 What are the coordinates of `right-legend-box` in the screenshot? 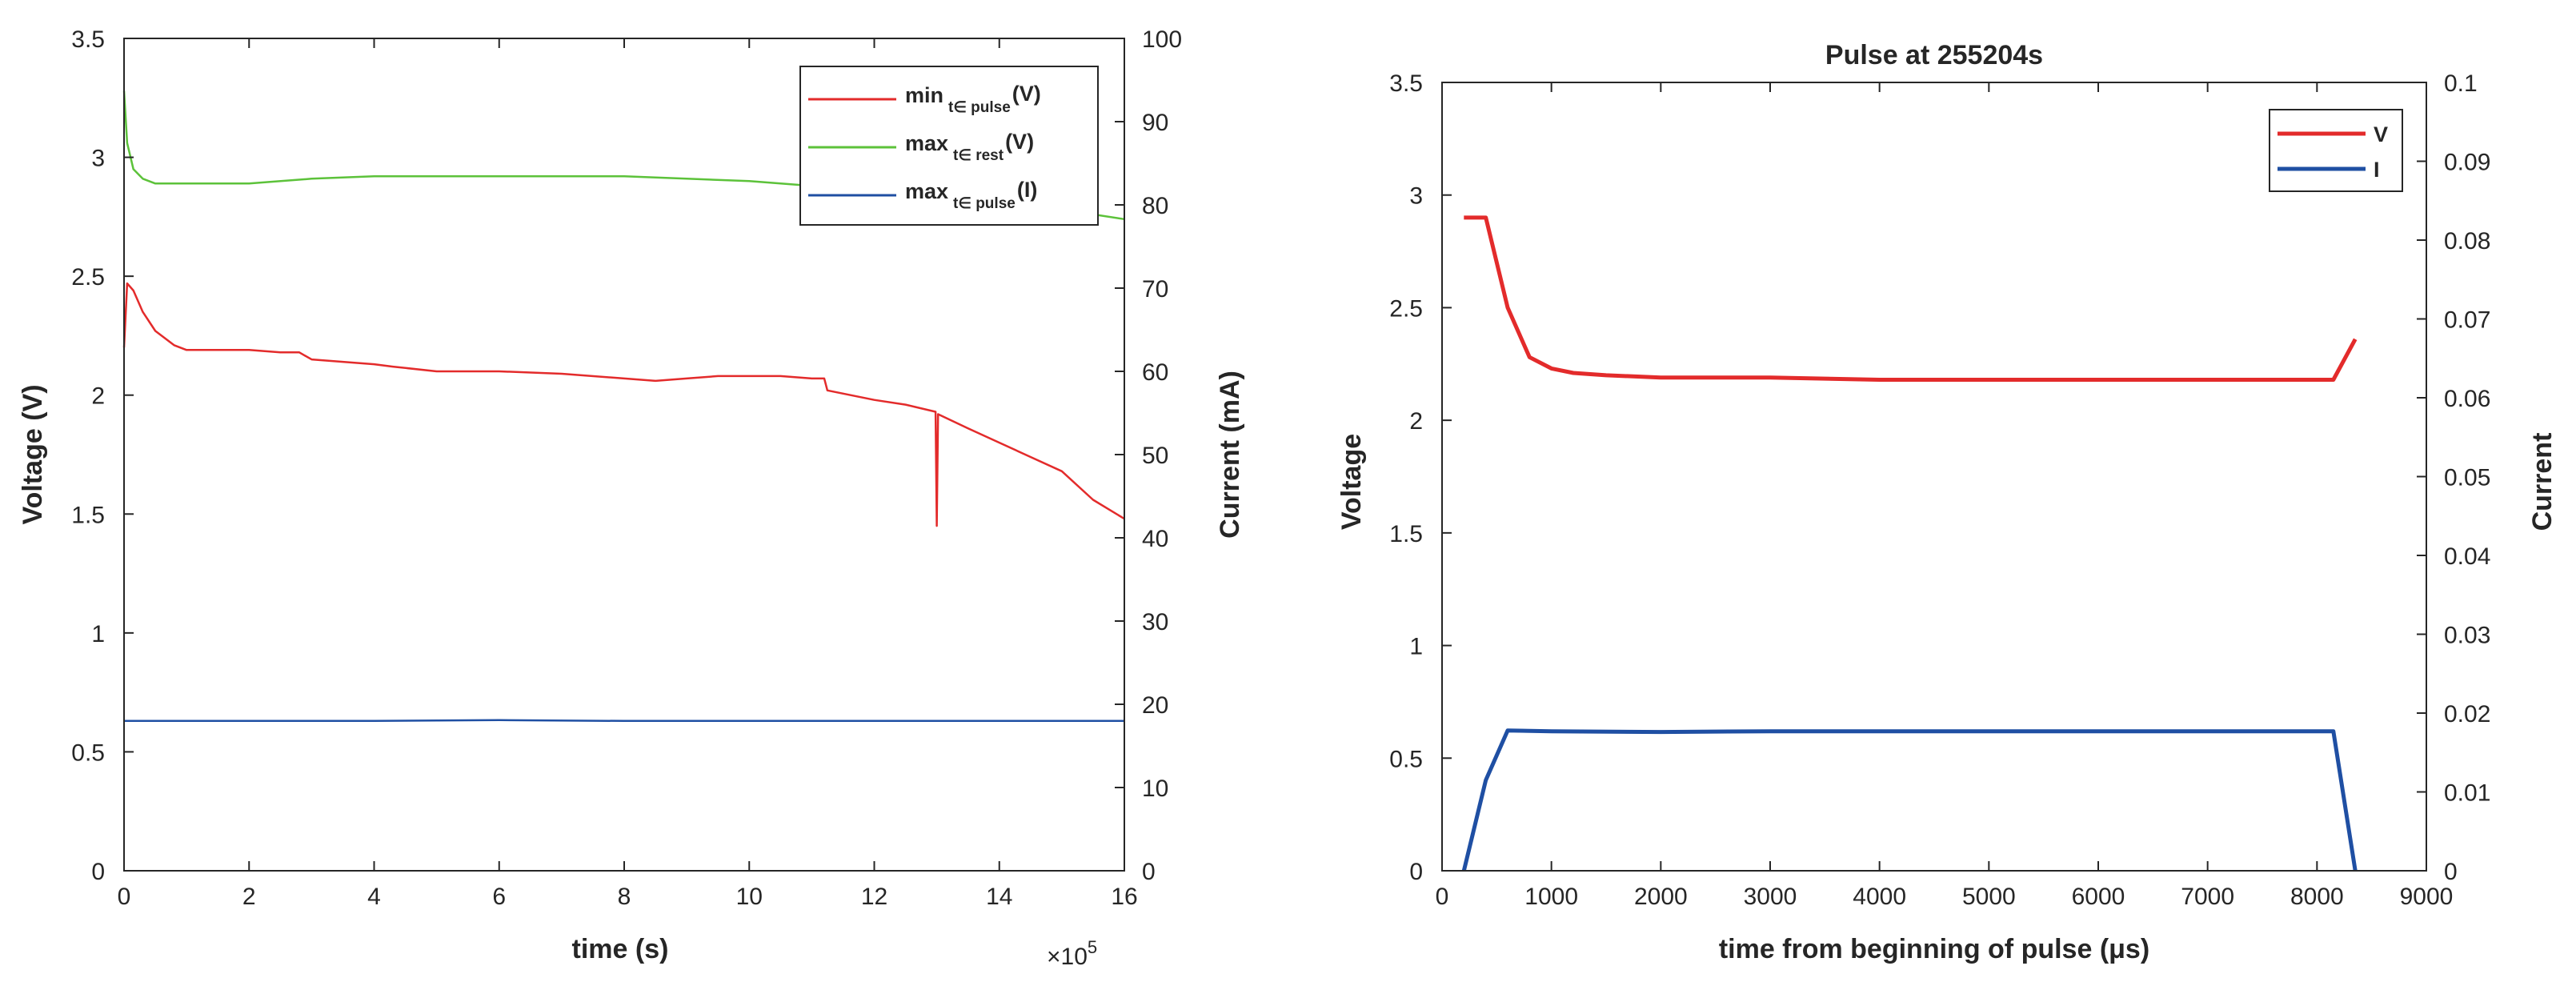 It's located at (2336, 150).